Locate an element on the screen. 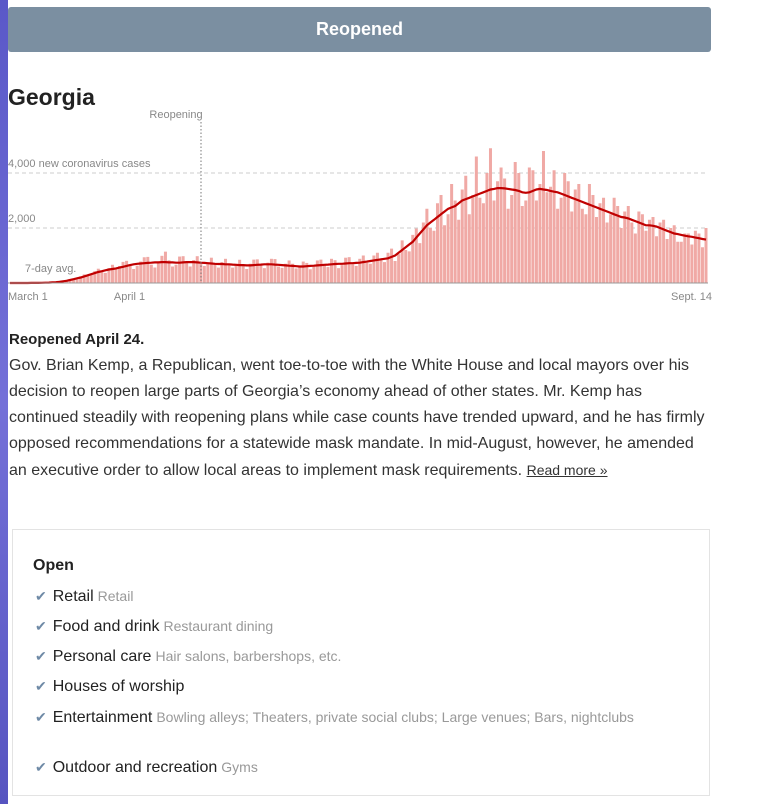 The width and height of the screenshot is (765, 804). x-tick-label: April 1 is located at coordinates (129, 297).